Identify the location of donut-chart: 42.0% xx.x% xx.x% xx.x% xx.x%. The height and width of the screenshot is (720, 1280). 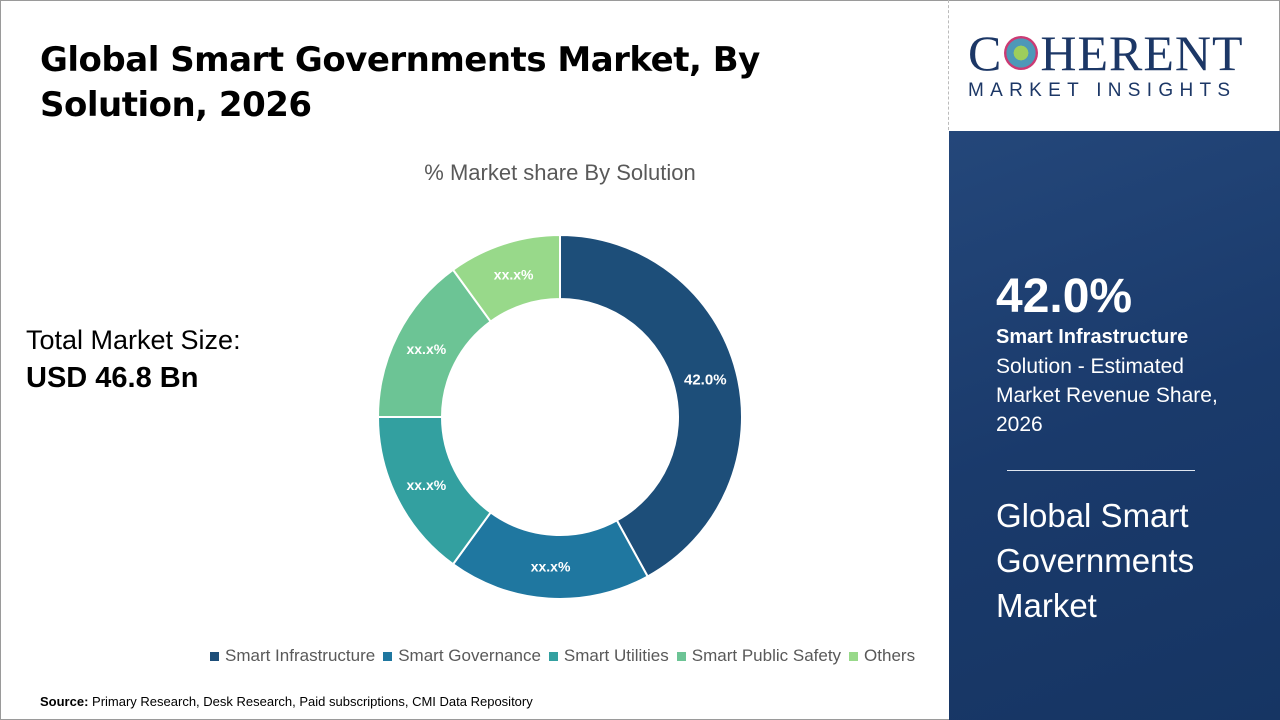
(559, 416).